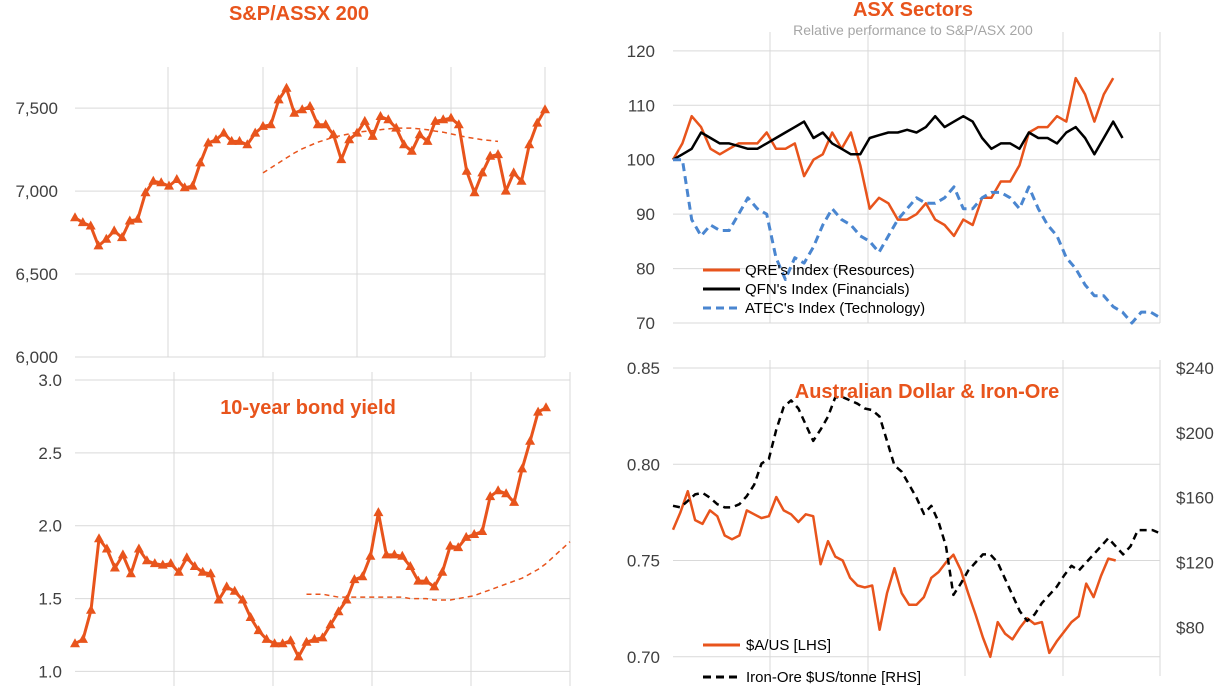 This screenshot has width=1226, height=690. What do you see at coordinates (645, 269) in the screenshot?
I see `y-tick-label: 80` at bounding box center [645, 269].